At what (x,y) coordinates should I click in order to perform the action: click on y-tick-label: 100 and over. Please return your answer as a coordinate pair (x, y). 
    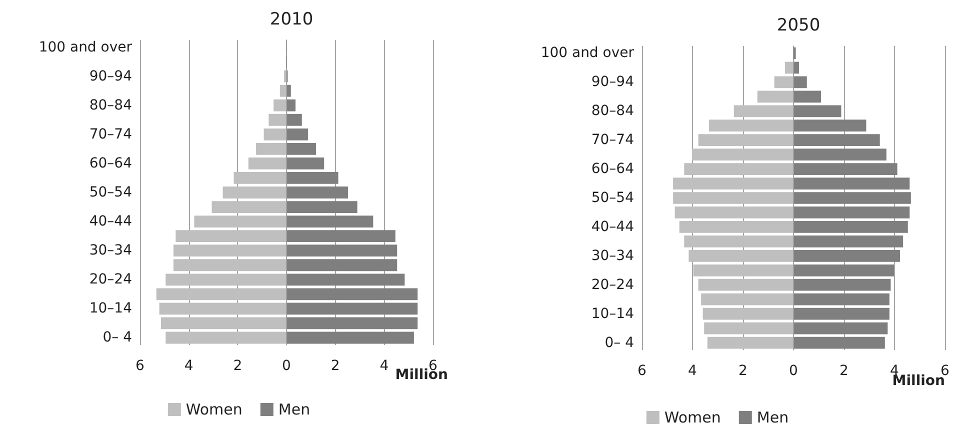
    Looking at the image, I should click on (587, 53).